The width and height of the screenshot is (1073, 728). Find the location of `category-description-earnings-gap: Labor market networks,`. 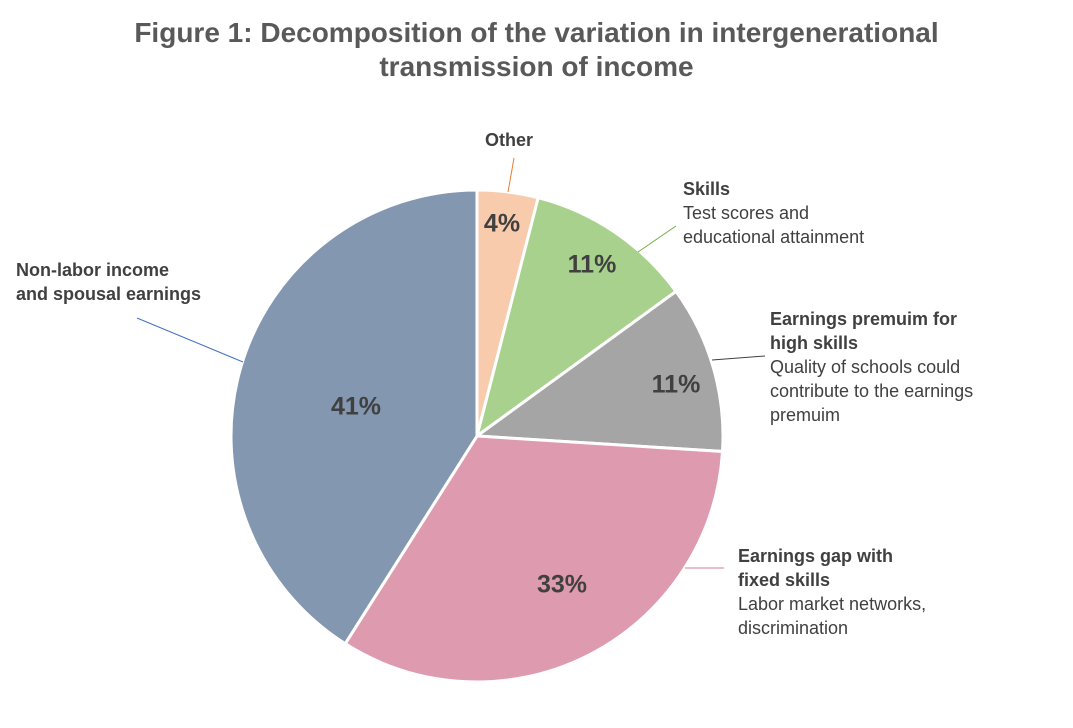

category-description-earnings-gap: Labor market networks, is located at coordinates (832, 604).